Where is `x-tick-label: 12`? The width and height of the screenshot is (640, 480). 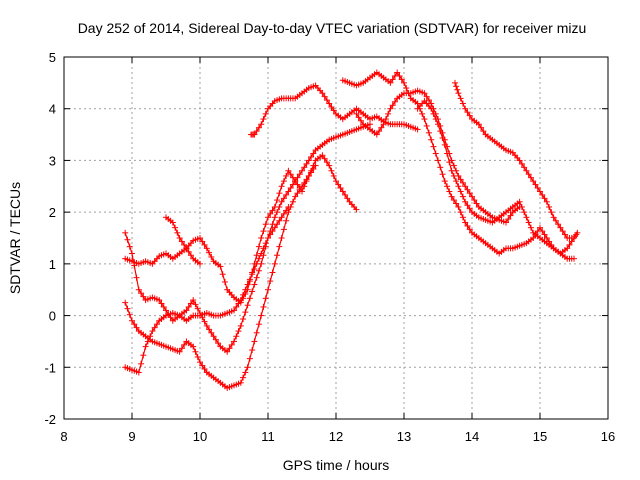
x-tick-label: 12 is located at coordinates (336, 436).